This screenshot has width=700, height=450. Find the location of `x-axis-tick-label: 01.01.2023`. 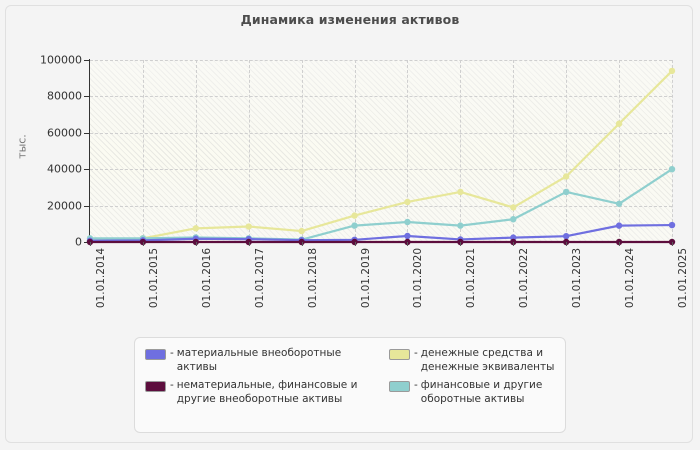

x-axis-tick-label: 01.01.2023 is located at coordinates (577, 278).